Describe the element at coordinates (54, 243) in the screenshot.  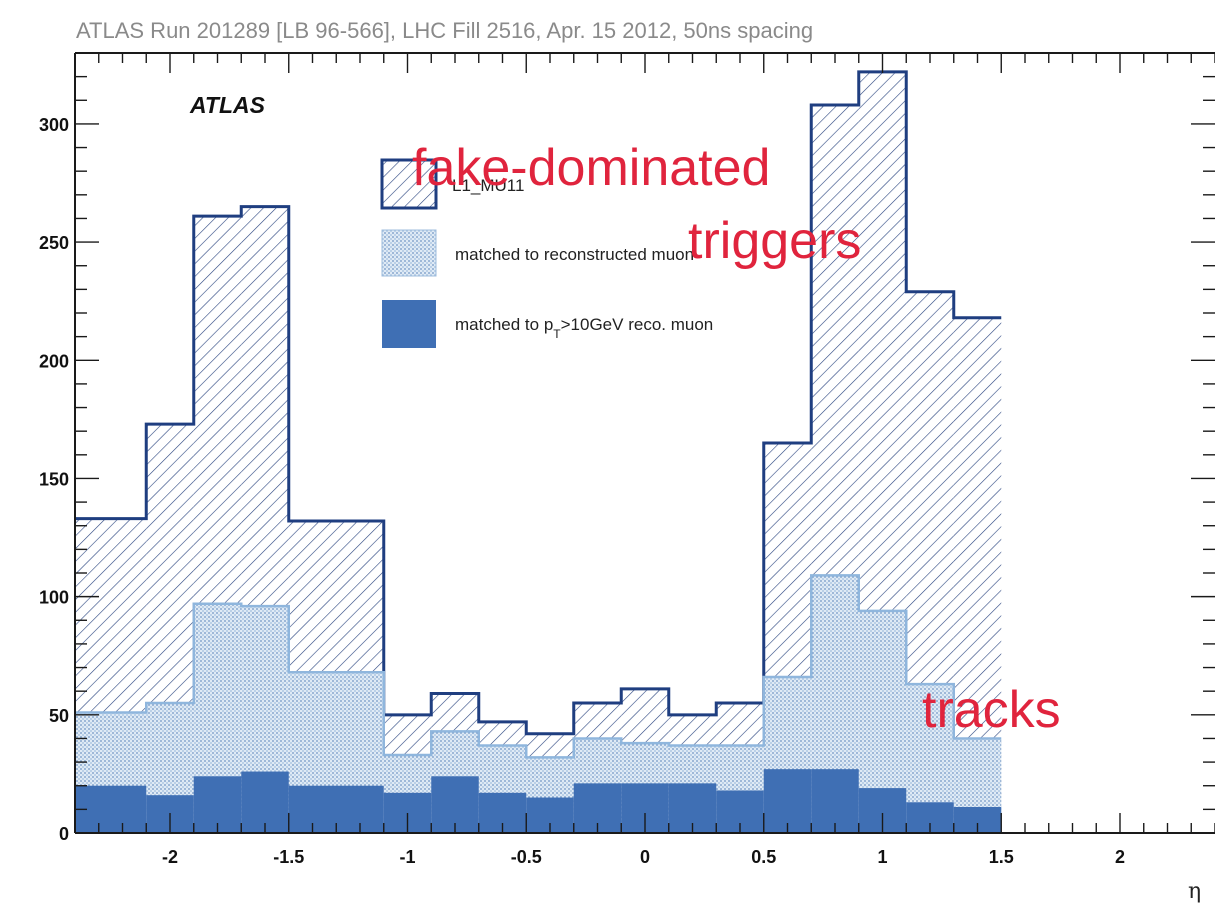
I see `y-tick-label: 250` at that location.